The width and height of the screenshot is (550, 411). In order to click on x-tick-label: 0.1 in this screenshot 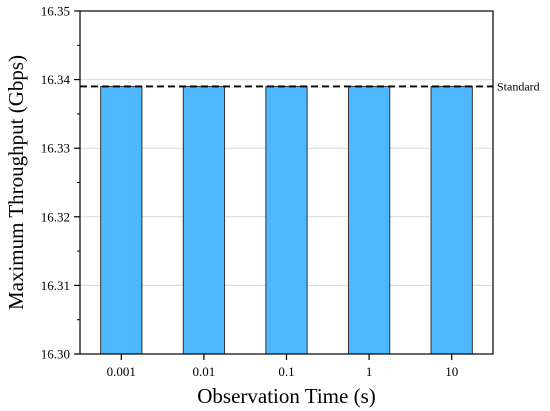, I will do `click(286, 371)`.